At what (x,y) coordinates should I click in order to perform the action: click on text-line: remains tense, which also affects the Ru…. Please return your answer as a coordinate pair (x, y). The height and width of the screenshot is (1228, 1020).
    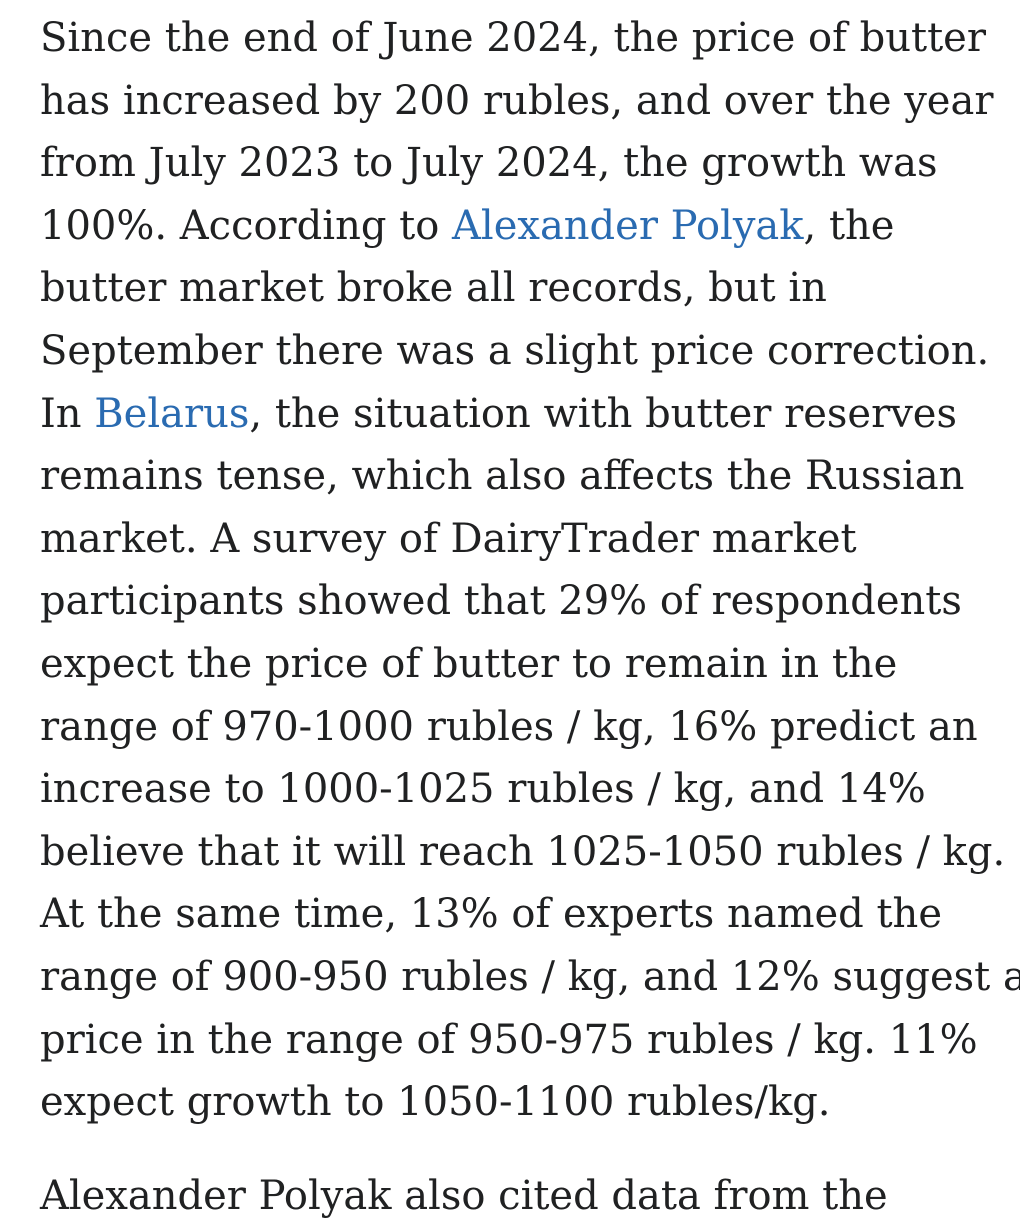
    Looking at the image, I should click on (502, 476).